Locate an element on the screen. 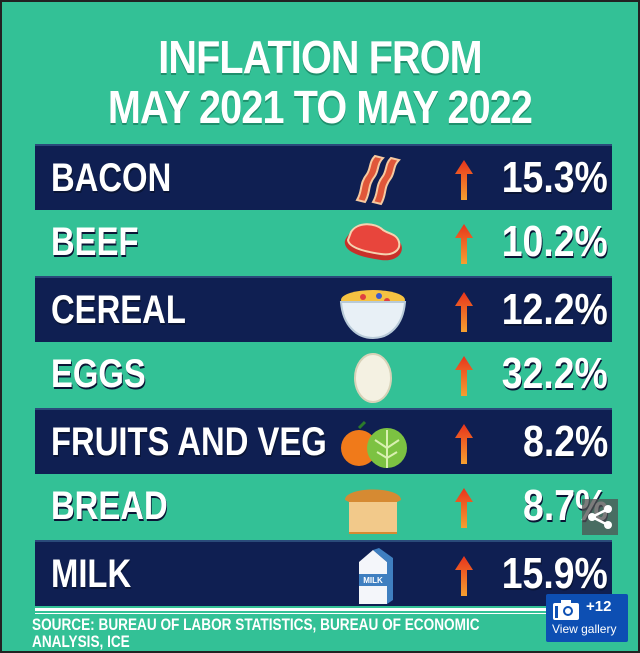 The image size is (640, 653). table-row: MILK MILK 15.9% is located at coordinates (323, 573).